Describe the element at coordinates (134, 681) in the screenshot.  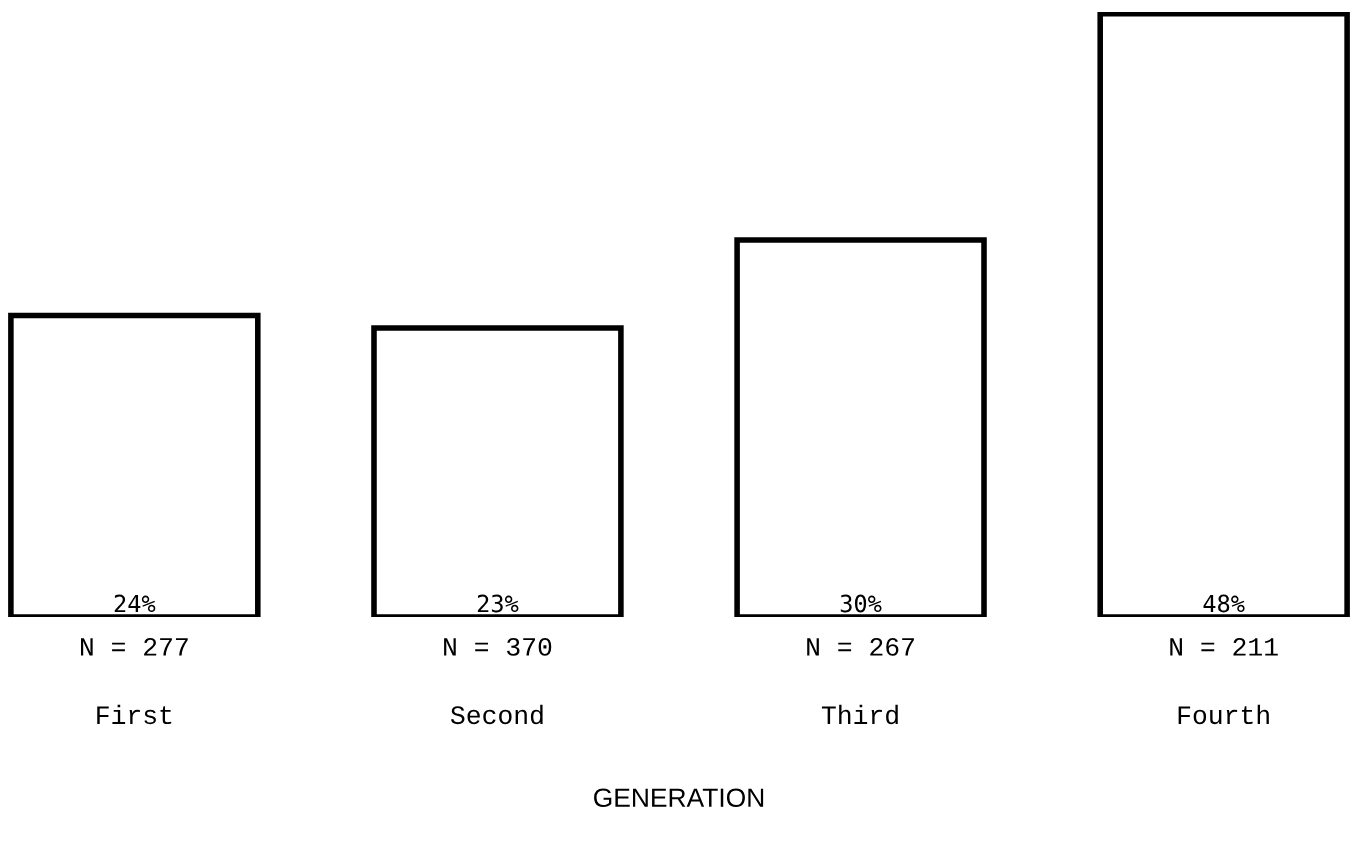
I see `category-label: N = 277 First` at that location.